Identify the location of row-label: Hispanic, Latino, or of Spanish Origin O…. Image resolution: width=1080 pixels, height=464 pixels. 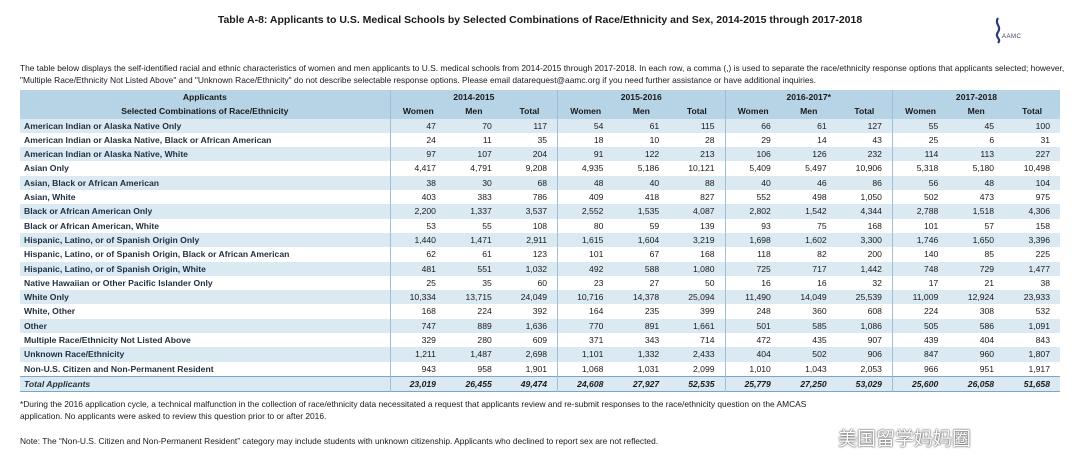
(205, 240).